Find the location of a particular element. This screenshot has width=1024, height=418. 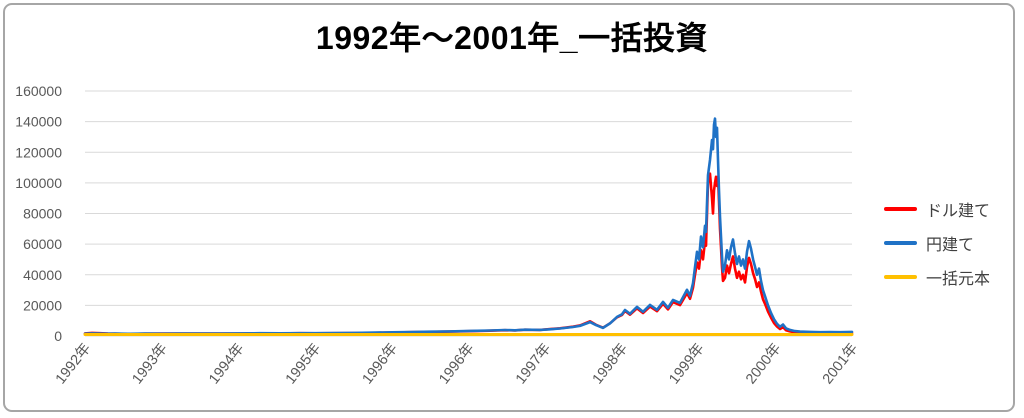

legend-item-jpy: 円建て is located at coordinates (937, 243).